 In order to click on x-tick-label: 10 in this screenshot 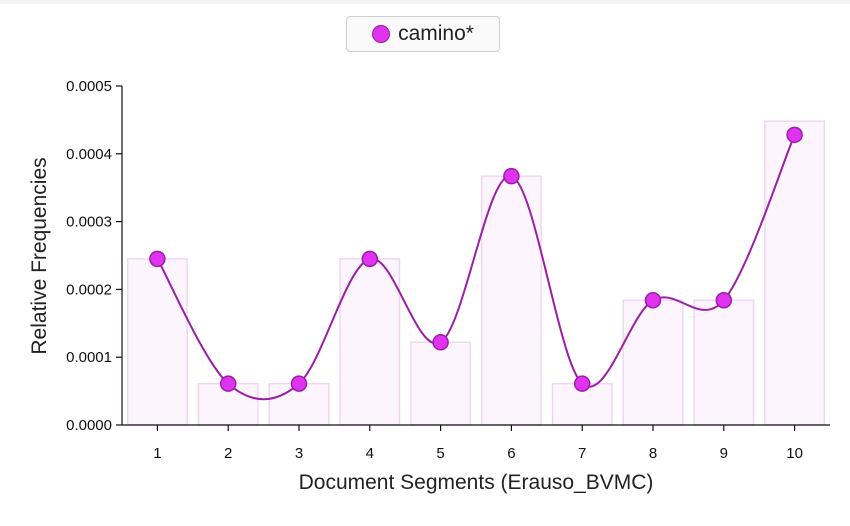, I will do `click(794, 453)`.